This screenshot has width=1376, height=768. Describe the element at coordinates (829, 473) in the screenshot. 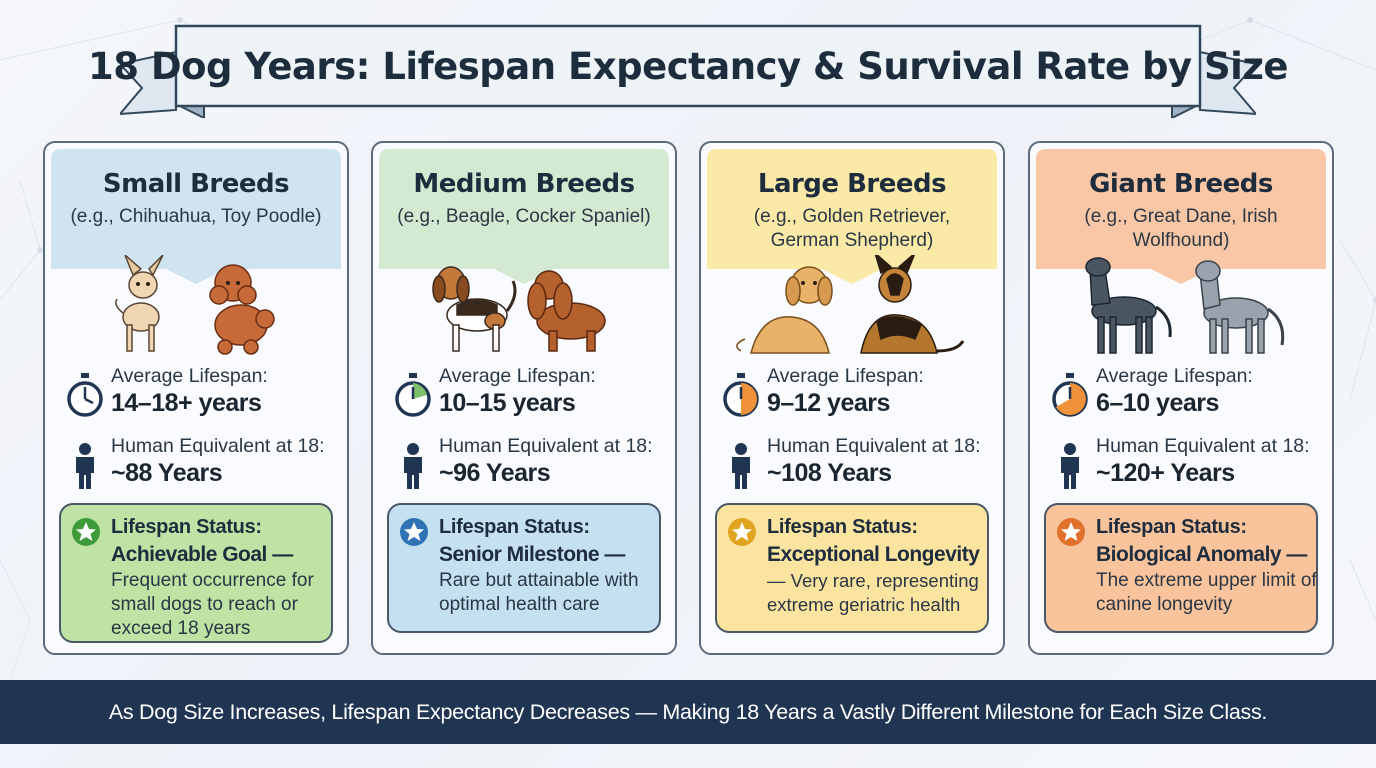

I see `human-value: ~108 Years` at that location.